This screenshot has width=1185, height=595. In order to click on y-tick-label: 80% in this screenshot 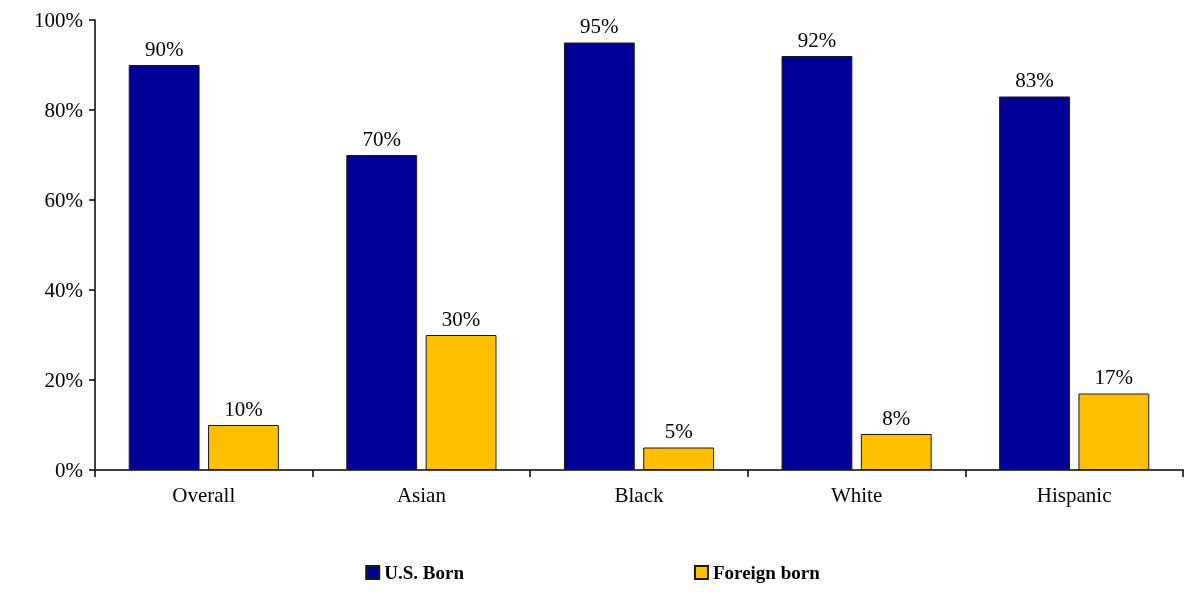, I will do `click(63, 110)`.